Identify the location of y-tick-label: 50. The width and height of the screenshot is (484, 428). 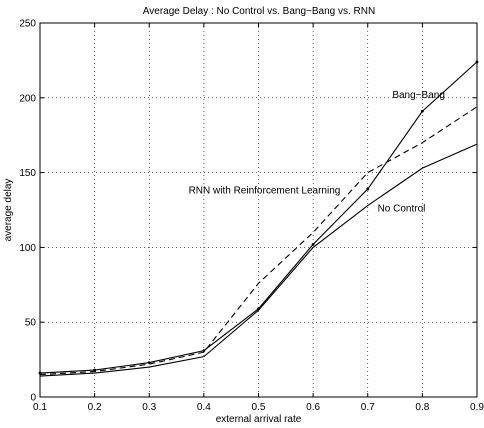
(31, 323).